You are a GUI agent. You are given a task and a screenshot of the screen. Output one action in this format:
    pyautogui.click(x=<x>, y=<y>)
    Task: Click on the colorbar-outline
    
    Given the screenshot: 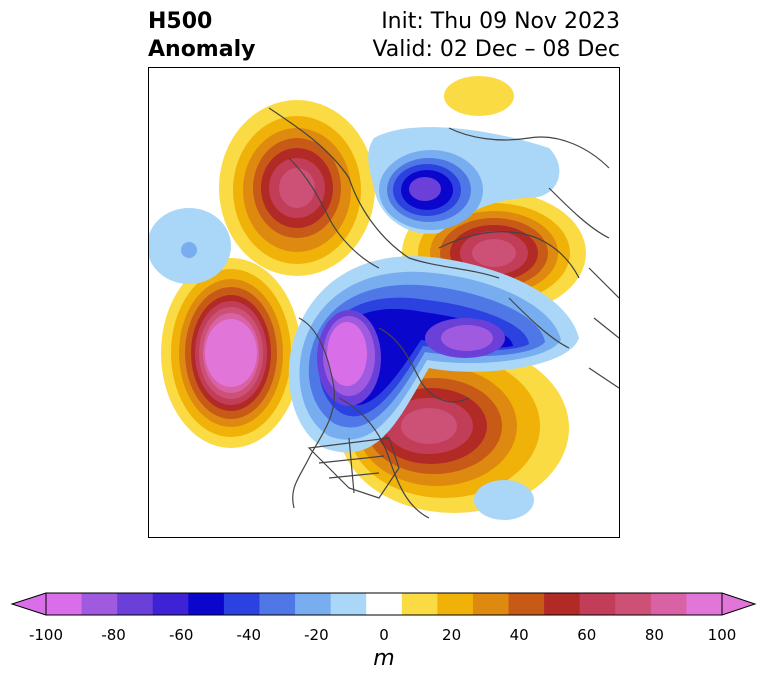 What is the action you would take?
    pyautogui.click(x=384, y=604)
    